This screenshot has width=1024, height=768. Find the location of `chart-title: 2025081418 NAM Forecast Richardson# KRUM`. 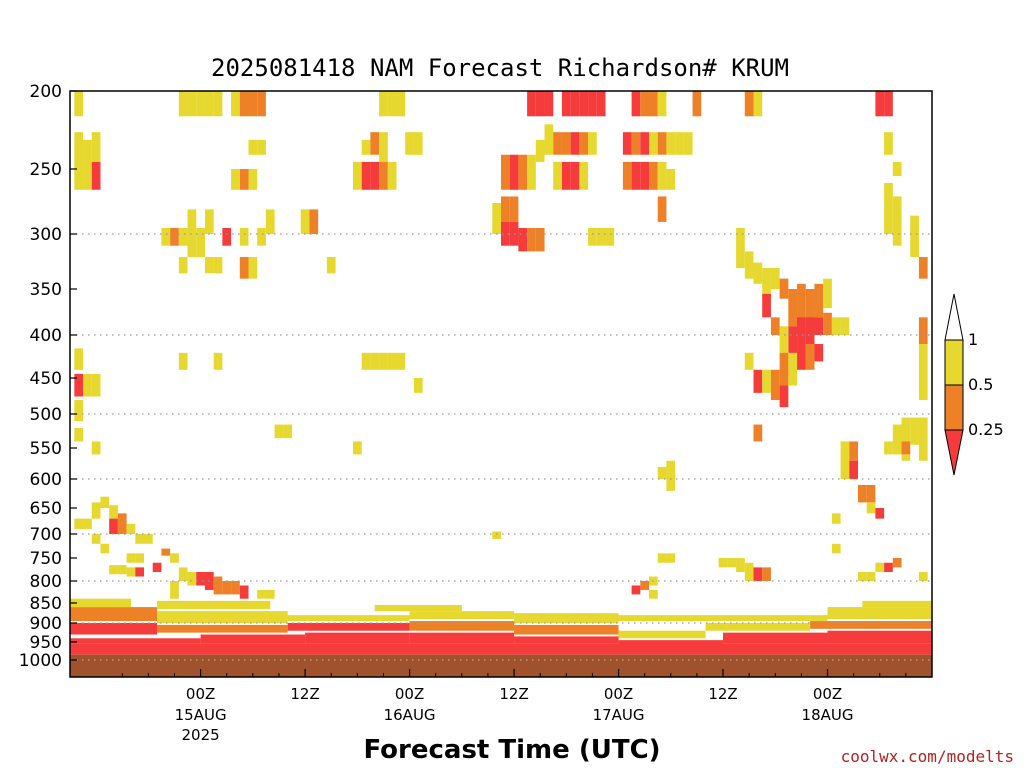

chart-title: 2025081418 NAM Forecast Richardson# KRUM is located at coordinates (500, 68).